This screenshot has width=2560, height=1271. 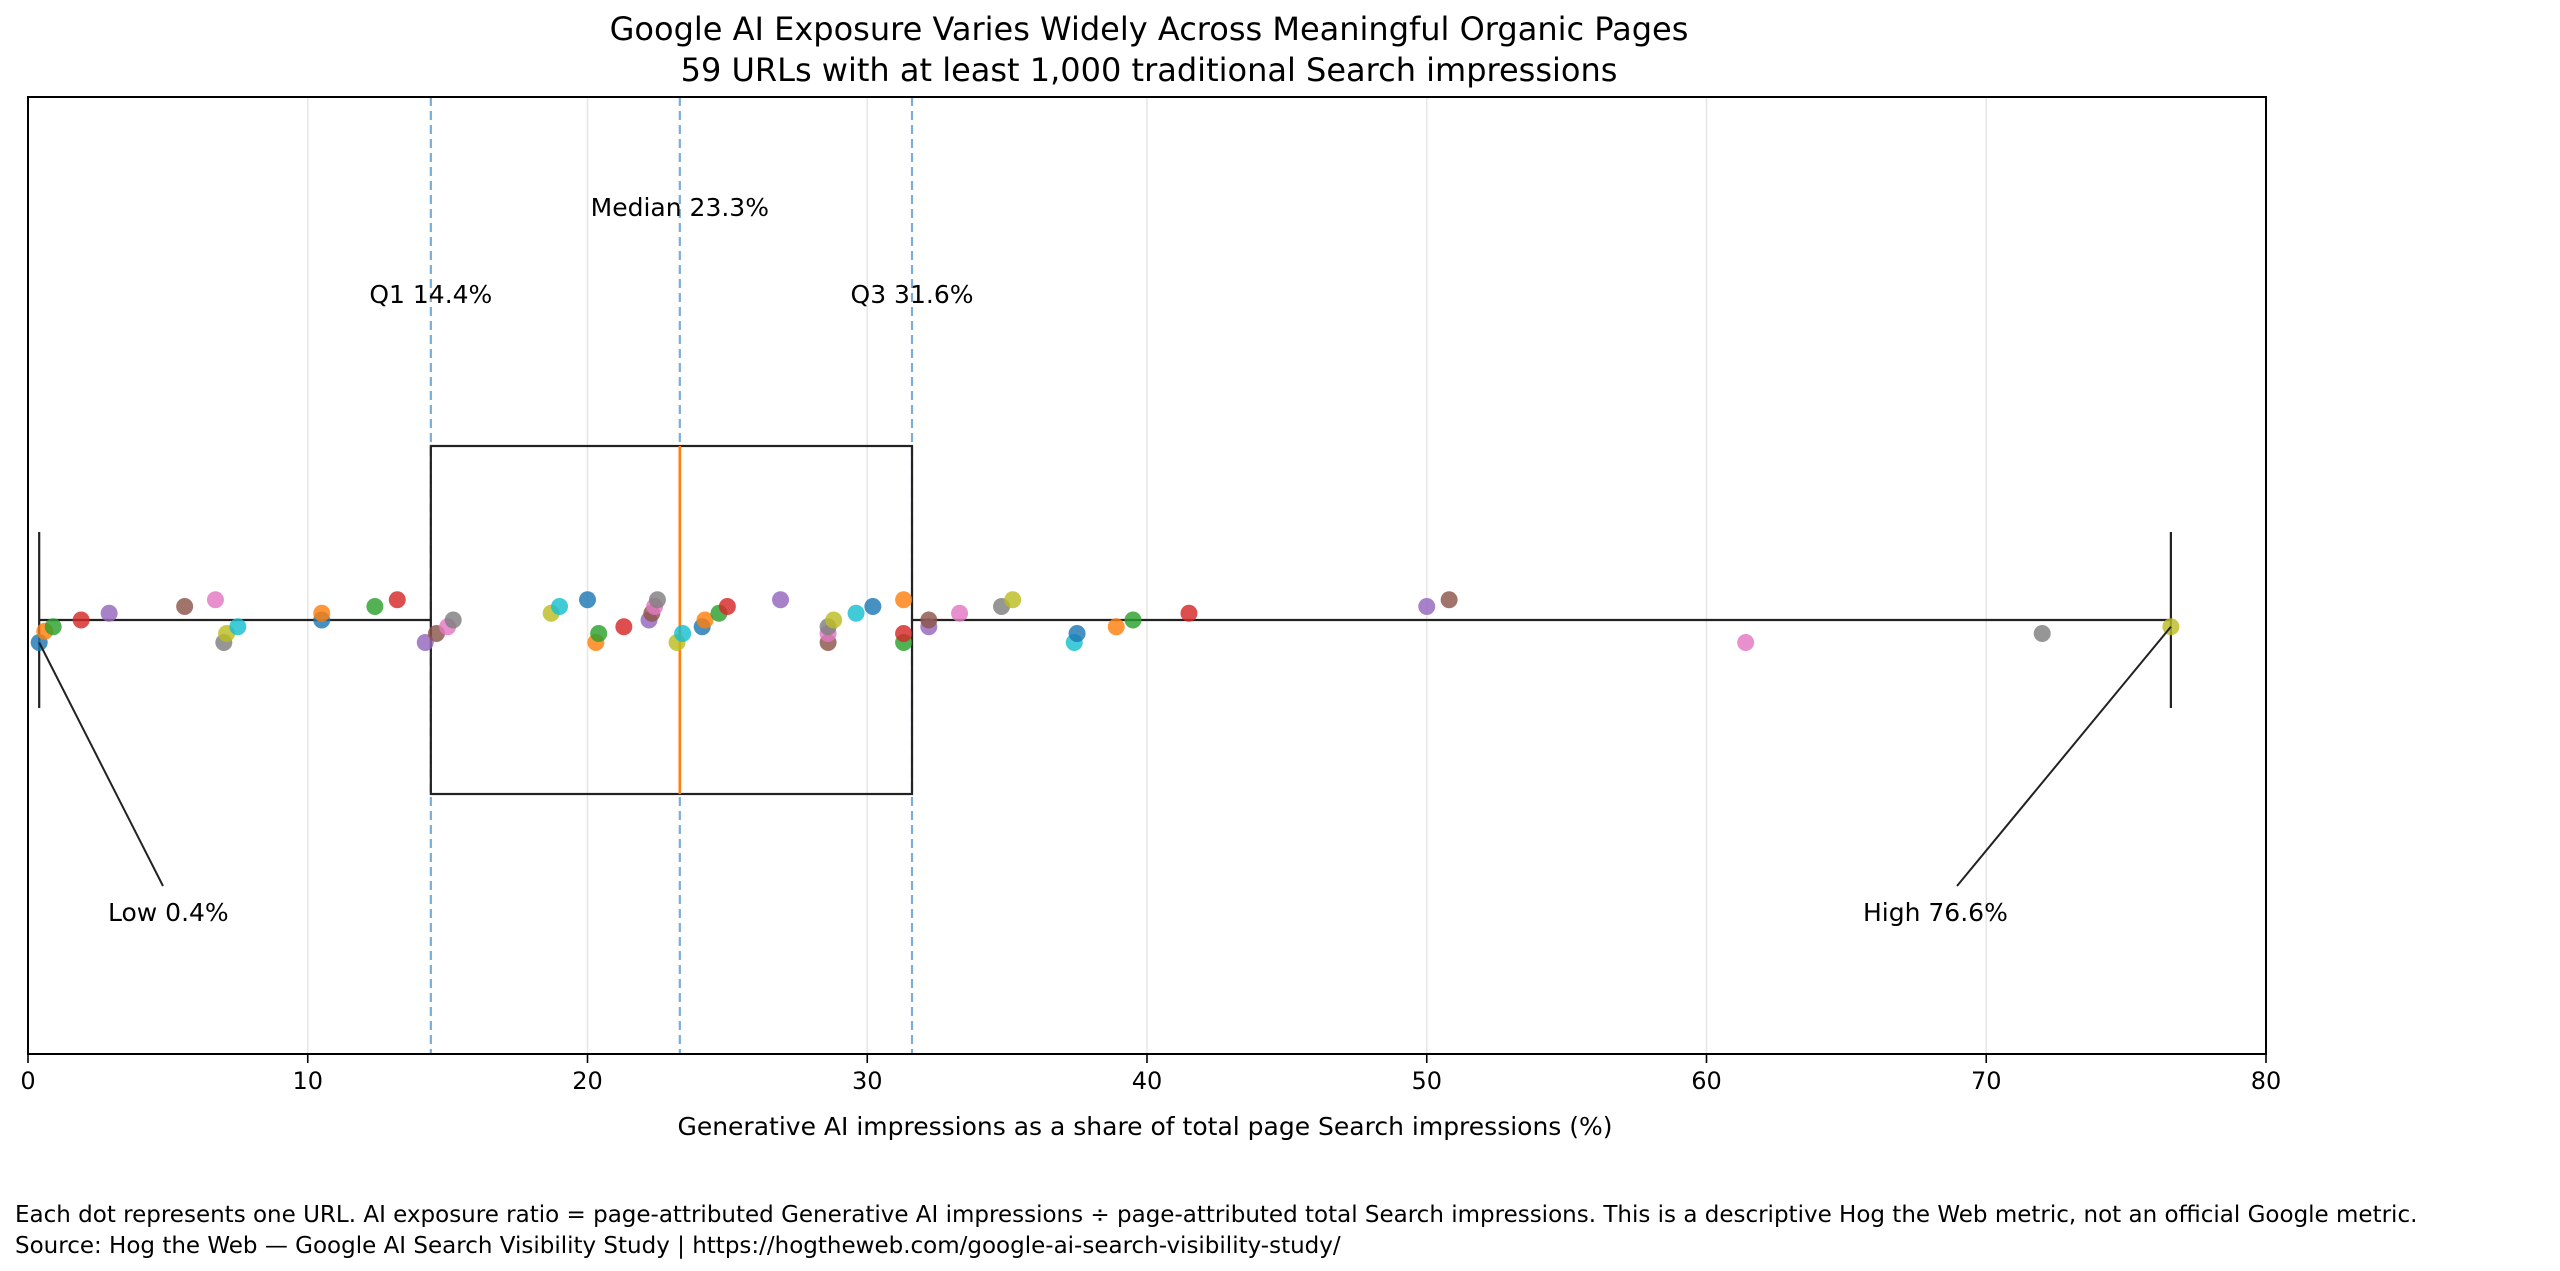 What do you see at coordinates (912, 294) in the screenshot?
I see `reference-label-q3: Q3 31.6%` at bounding box center [912, 294].